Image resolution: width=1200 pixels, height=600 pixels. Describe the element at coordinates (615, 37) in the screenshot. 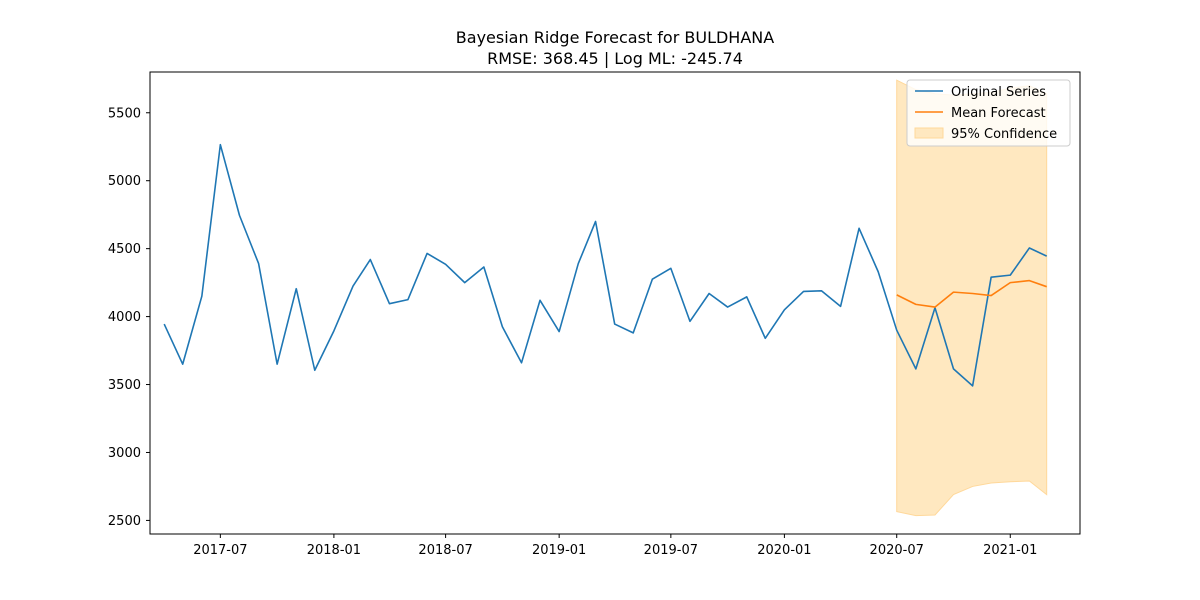

I see `chart-title: Bayesian Ridge Forecast for BULDHANA` at that location.